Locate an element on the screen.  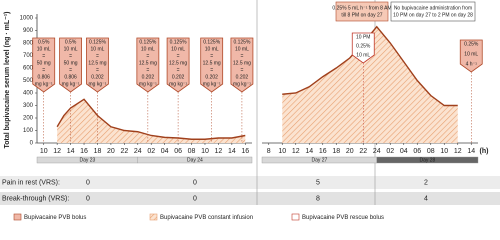
y-tick-label: 1000 is located at coordinates (27, 19).